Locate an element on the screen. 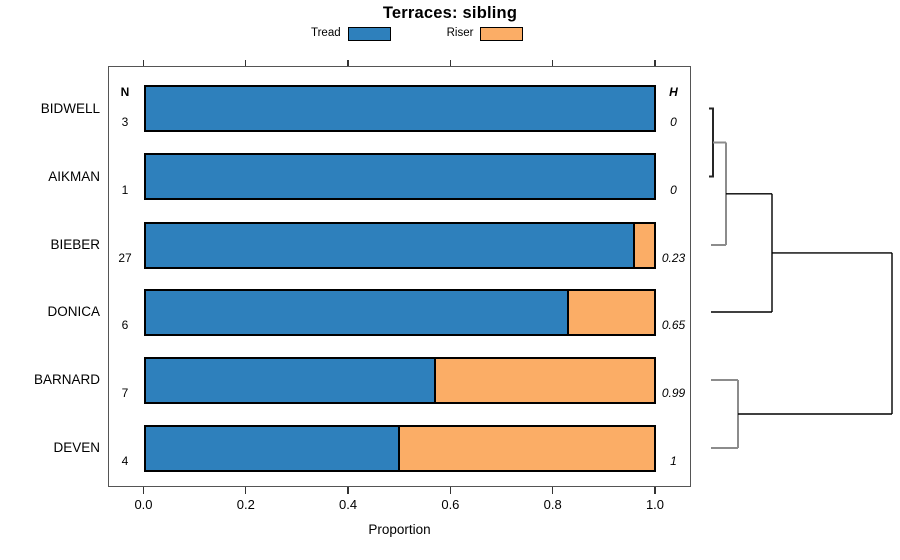 The image size is (900, 560). legend-label-riser: Riser is located at coordinates (460, 33).